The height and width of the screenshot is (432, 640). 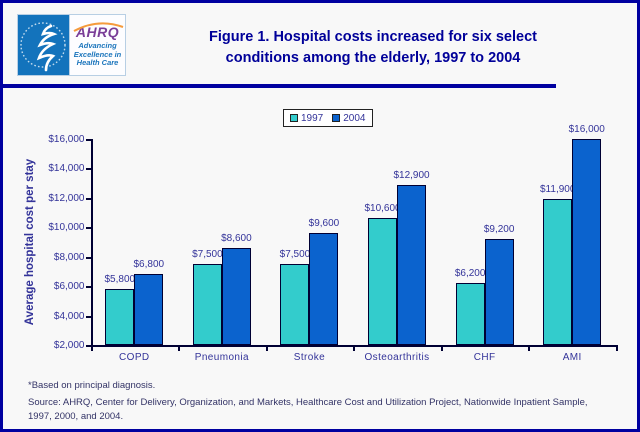 What do you see at coordinates (149, 265) in the screenshot?
I see `bar-value-label: $6,800` at bounding box center [149, 265].